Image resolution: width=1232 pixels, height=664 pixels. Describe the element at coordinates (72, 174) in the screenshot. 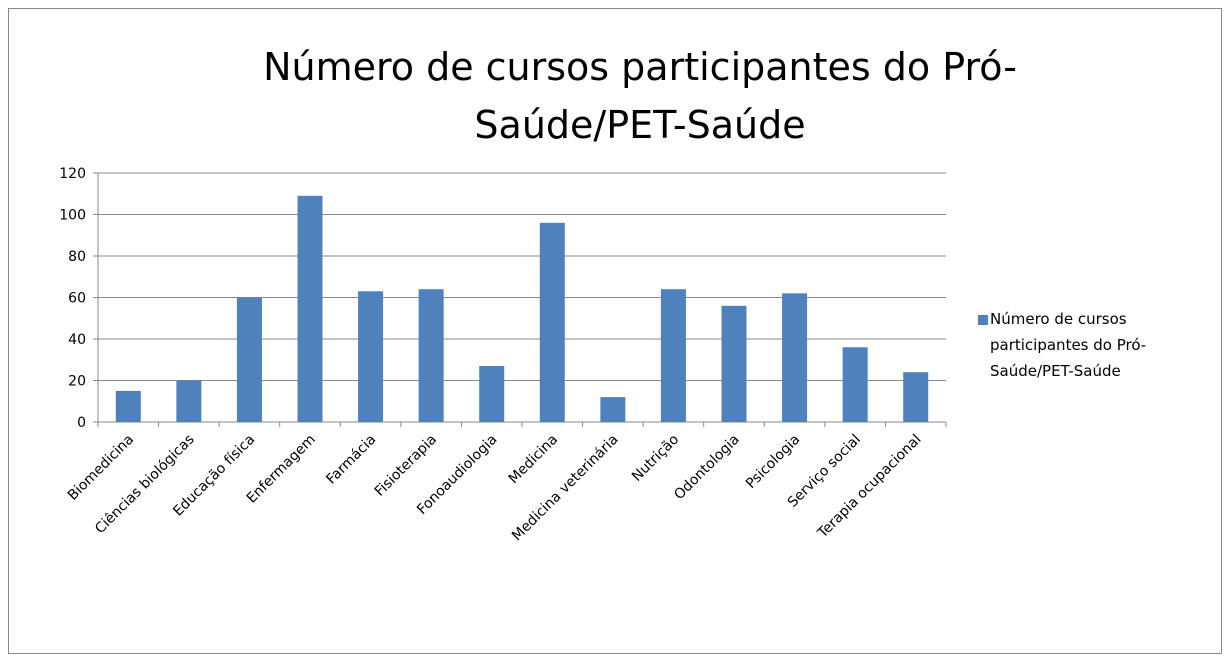

I see `y-tick-label: 120` at that location.